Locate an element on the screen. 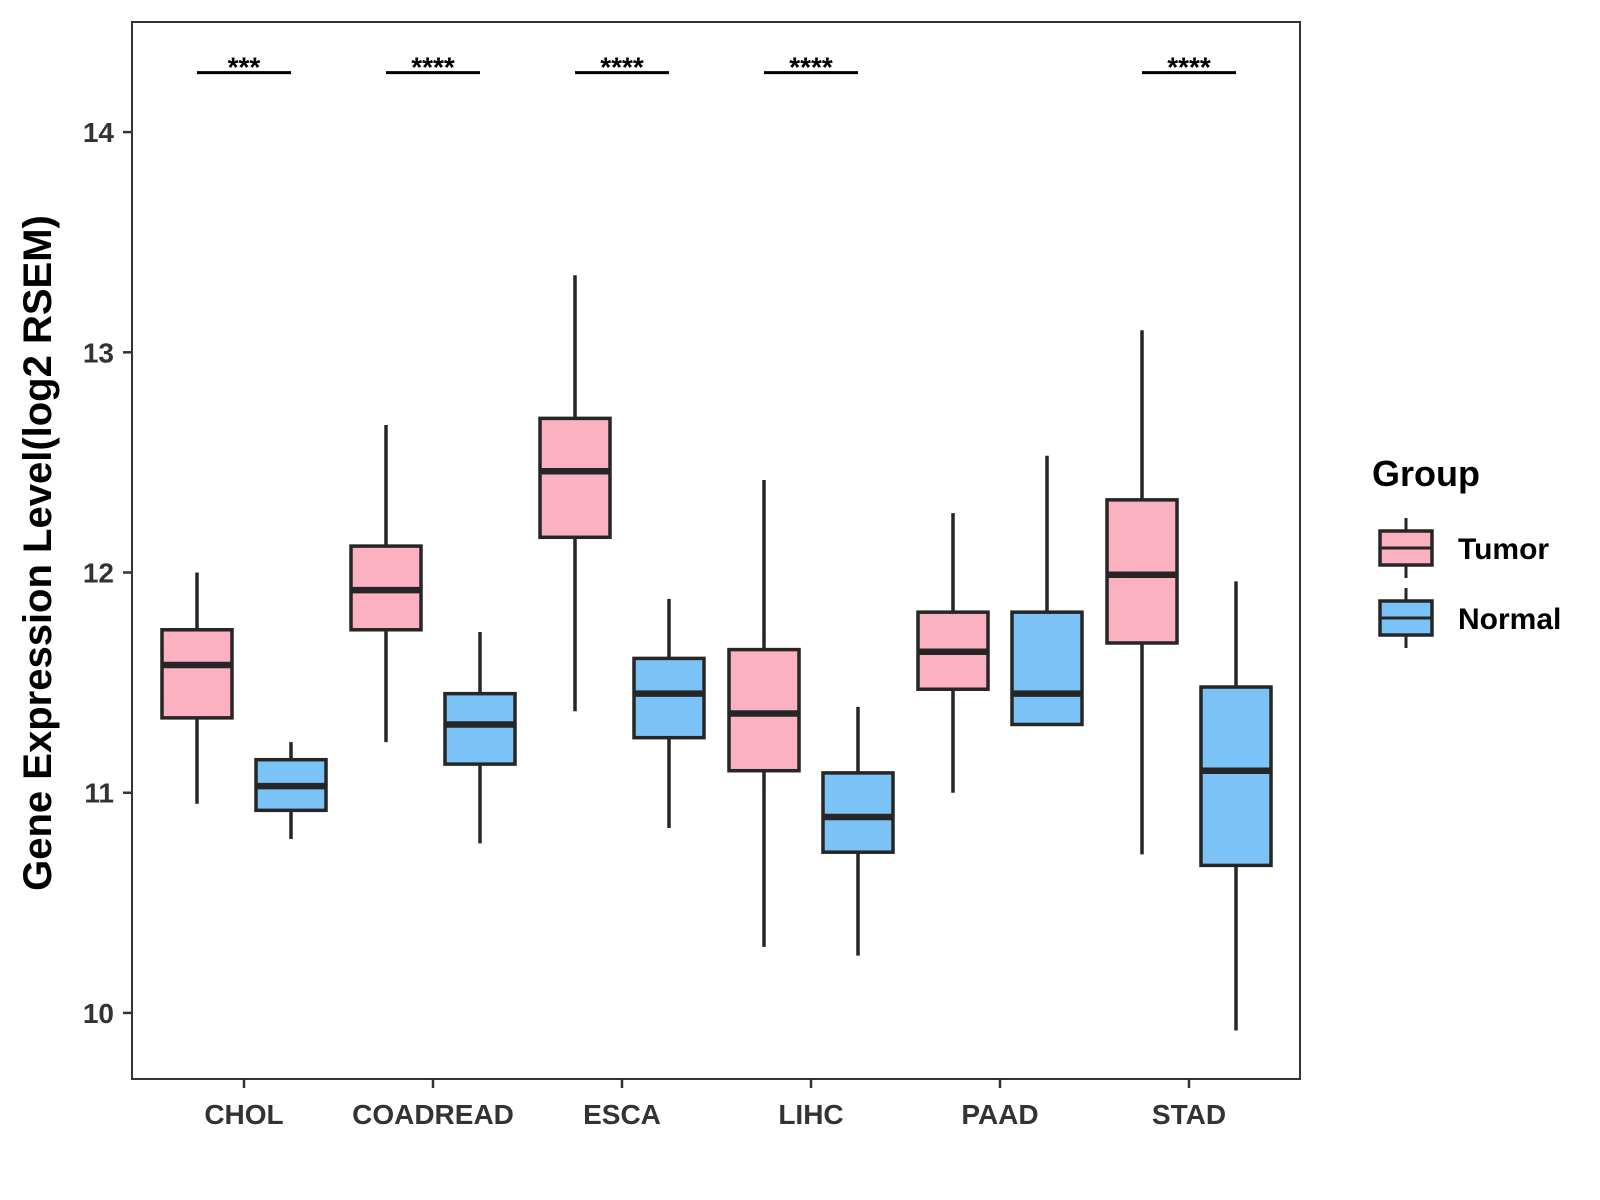 The width and height of the screenshot is (1600, 1200). iqr-box-normal-esca is located at coordinates (669, 698).